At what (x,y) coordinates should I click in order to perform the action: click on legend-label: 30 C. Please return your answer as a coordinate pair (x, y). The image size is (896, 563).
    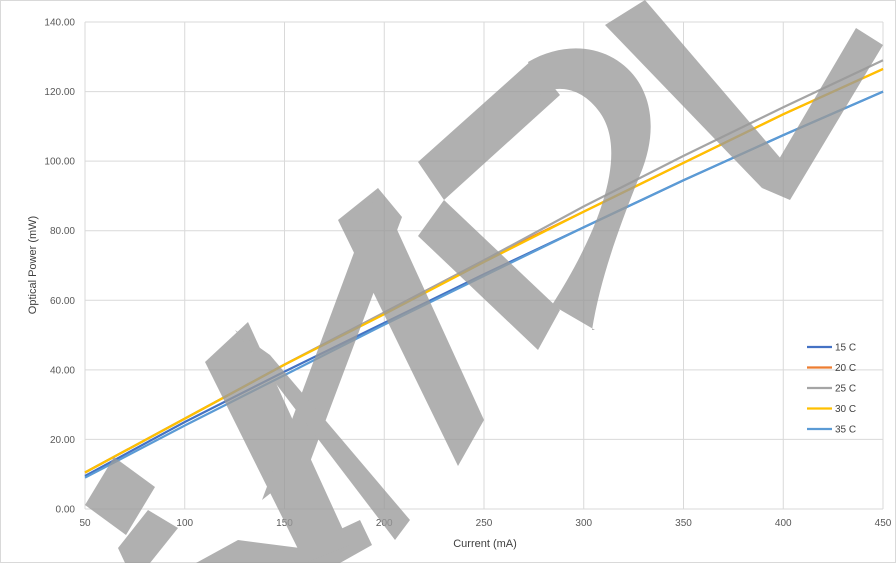
    Looking at the image, I should click on (845, 409).